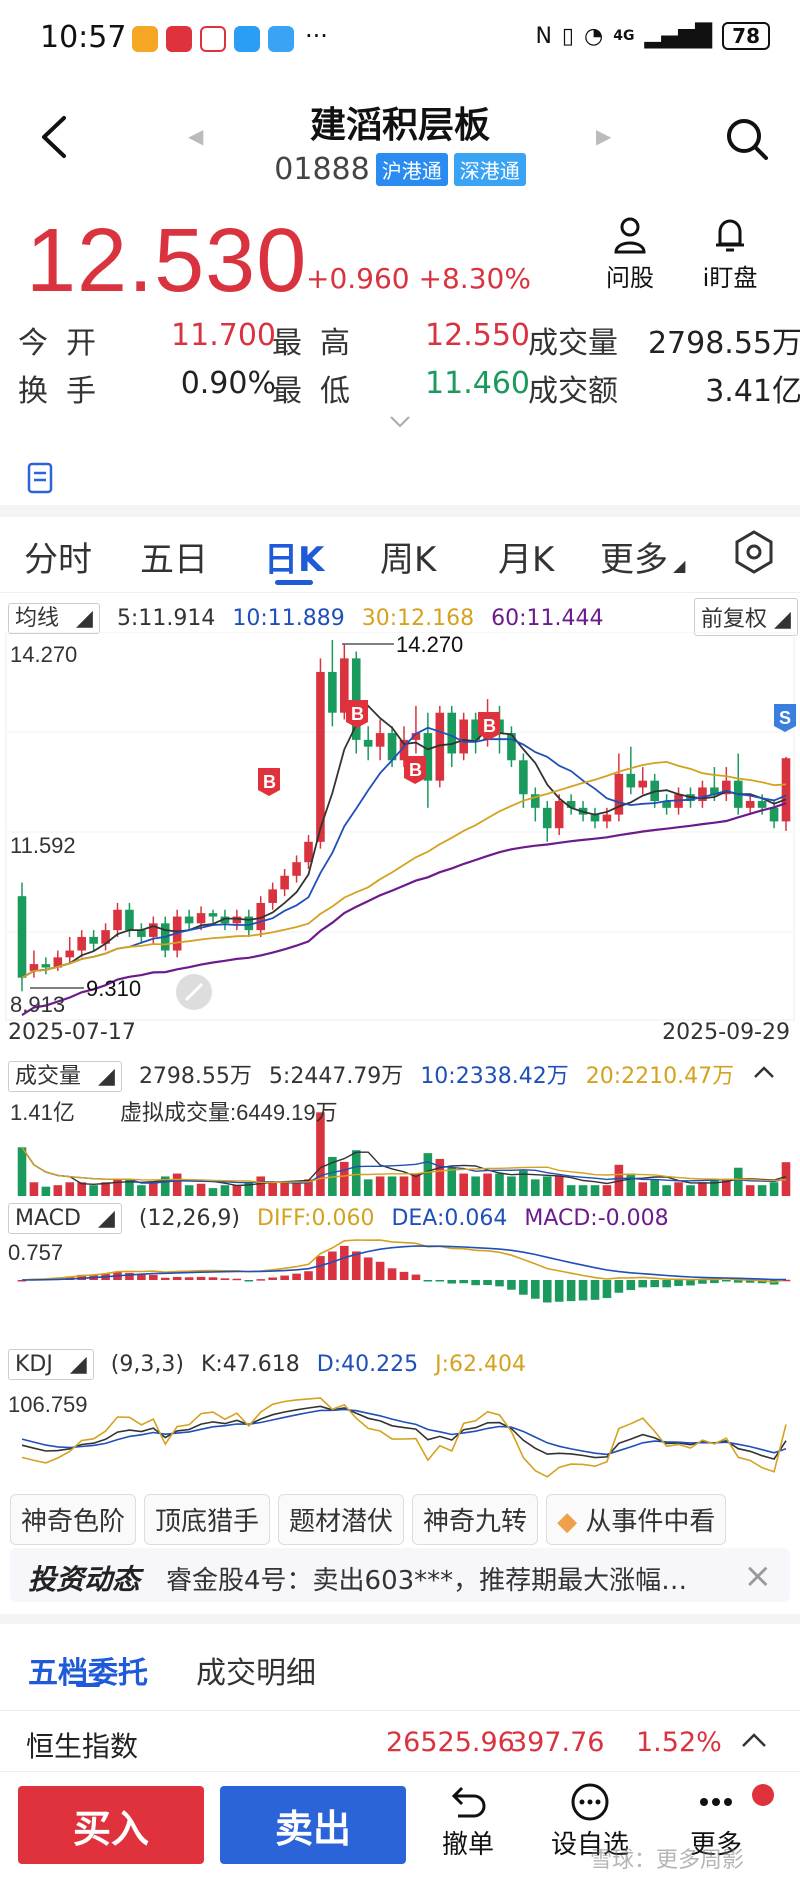 The image size is (800, 1879). Describe the element at coordinates (567, 1522) in the screenshot. I see `diamond-icon: ◆` at that location.